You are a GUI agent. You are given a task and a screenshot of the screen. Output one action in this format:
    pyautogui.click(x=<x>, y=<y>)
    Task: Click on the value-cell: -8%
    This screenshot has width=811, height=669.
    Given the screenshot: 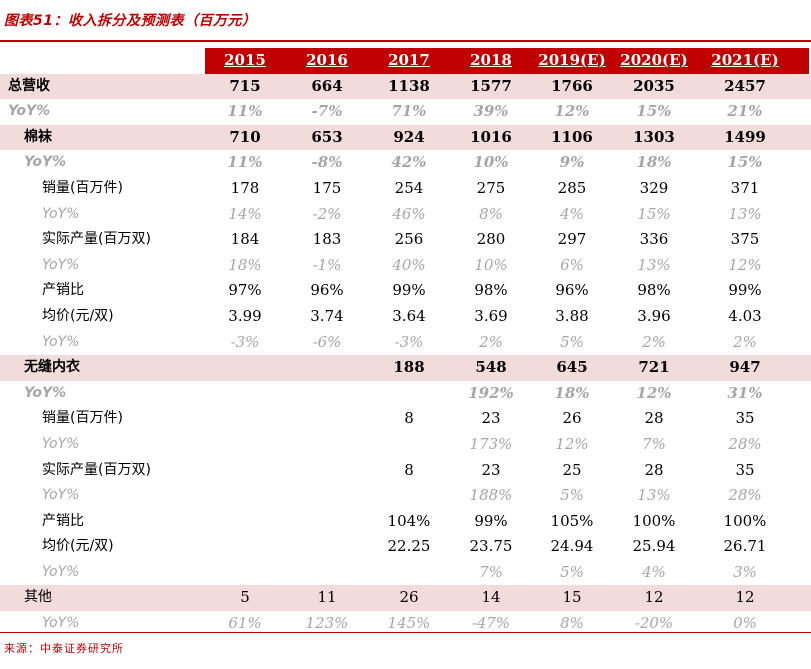 What is the action you would take?
    pyautogui.click(x=327, y=162)
    